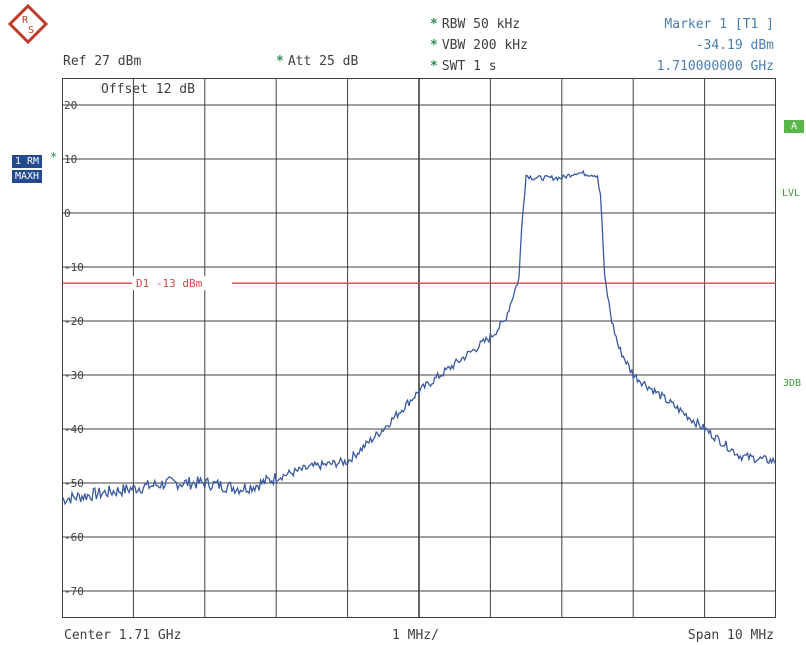  I want to click on lvl-indicator: LVL, so click(791, 193).